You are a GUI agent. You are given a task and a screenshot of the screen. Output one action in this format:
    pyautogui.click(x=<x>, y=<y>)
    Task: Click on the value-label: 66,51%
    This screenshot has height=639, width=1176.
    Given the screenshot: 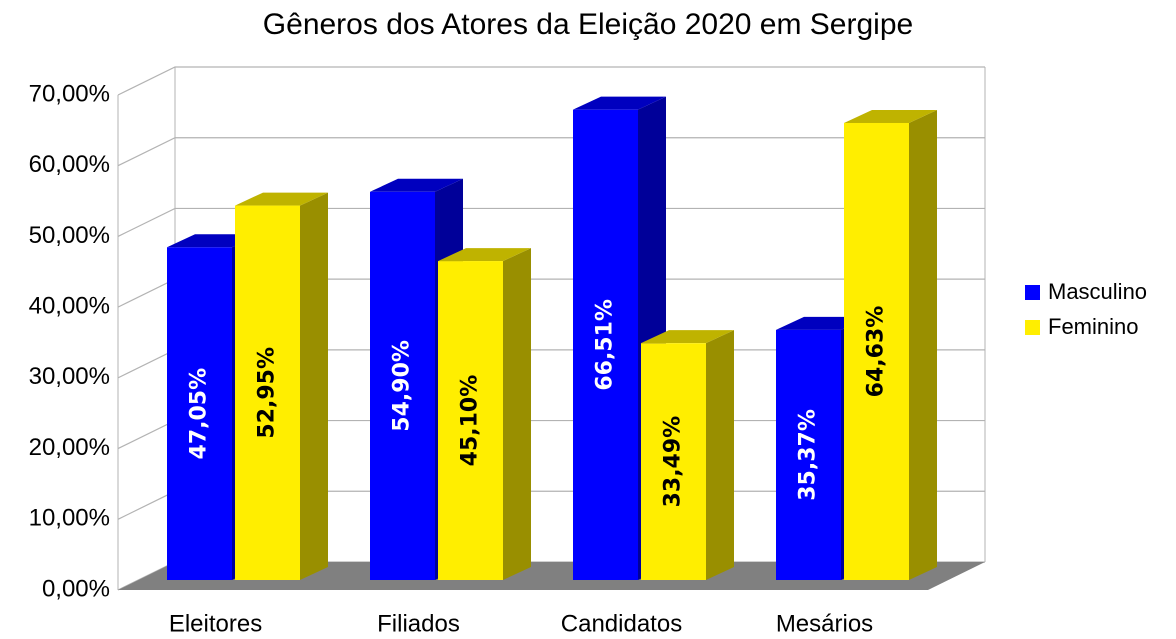 What is the action you would take?
    pyautogui.click(x=605, y=345)
    